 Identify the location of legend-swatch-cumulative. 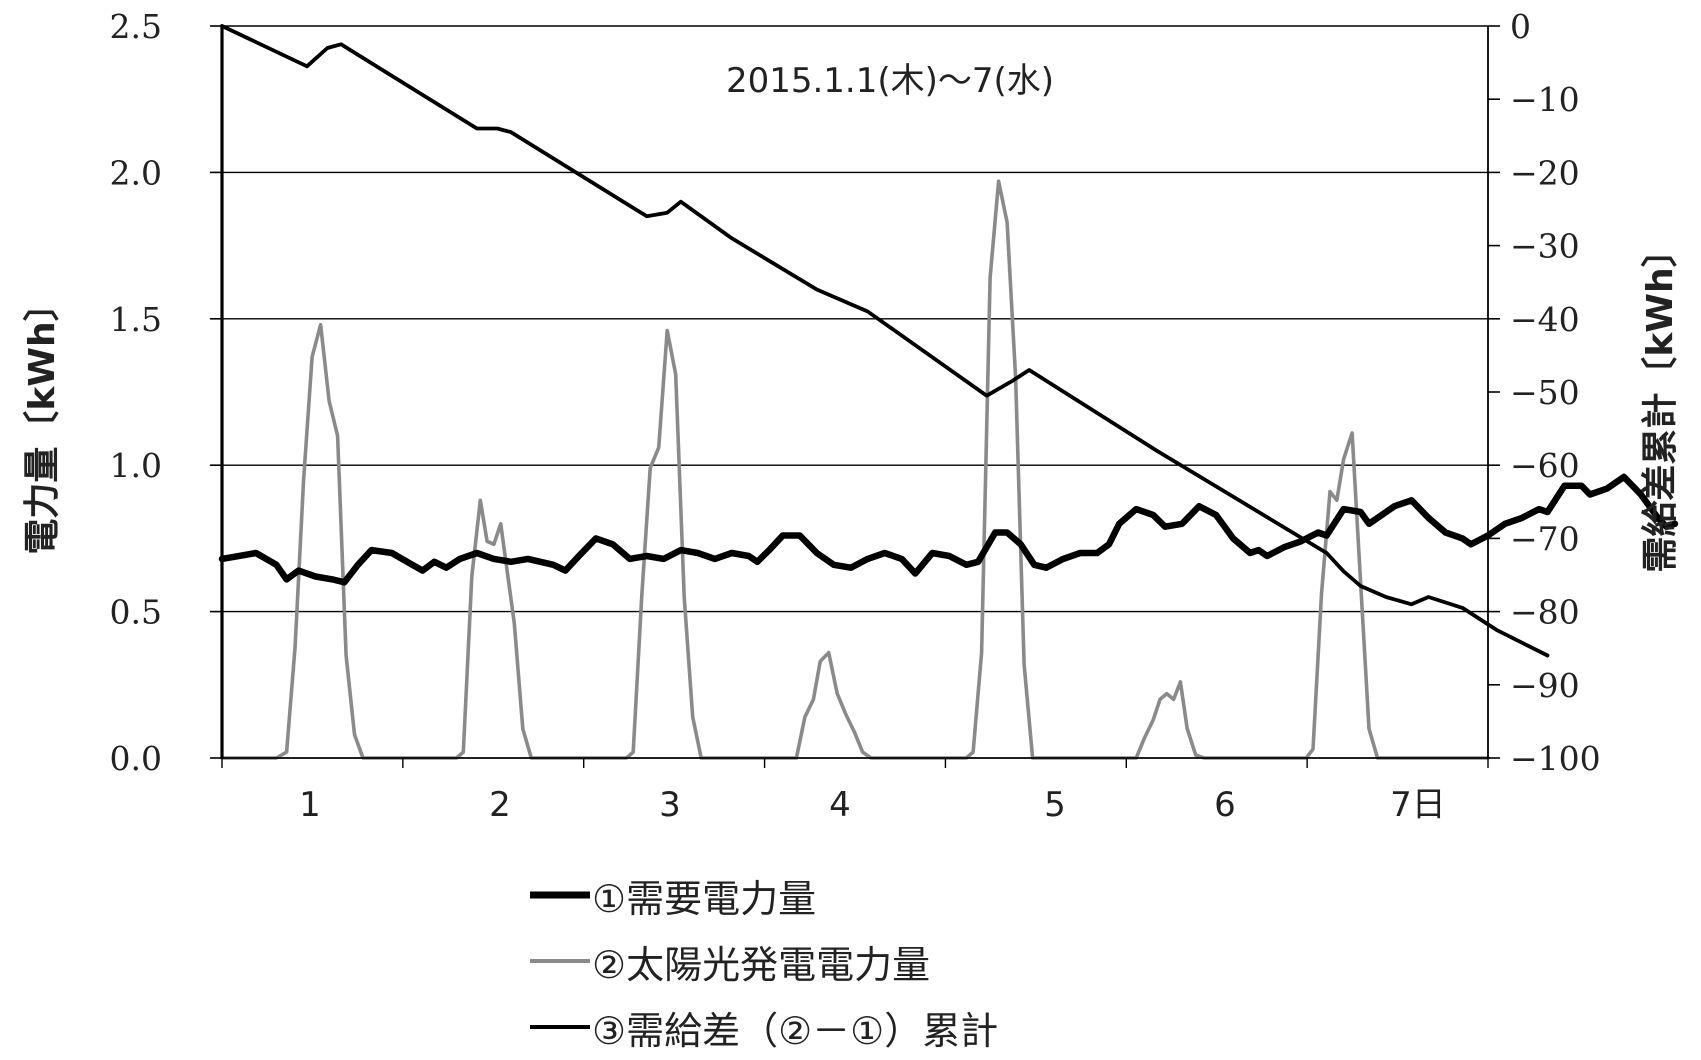
(560, 1027).